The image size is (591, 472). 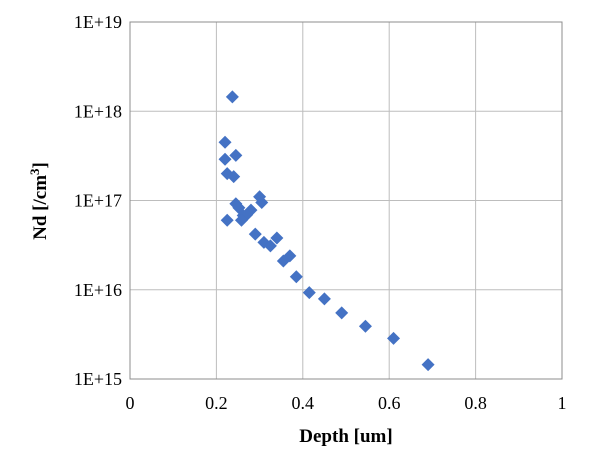 What do you see at coordinates (346, 403) in the screenshot?
I see `x-axis-tick-labels: 0 0.2 0.4 0.6 0.8 1` at bounding box center [346, 403].